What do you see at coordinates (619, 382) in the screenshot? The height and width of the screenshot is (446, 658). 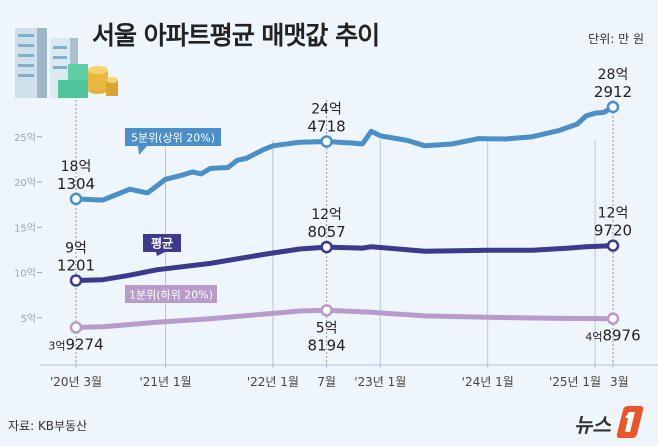 I see `x-tick-label: 3월` at bounding box center [619, 382].